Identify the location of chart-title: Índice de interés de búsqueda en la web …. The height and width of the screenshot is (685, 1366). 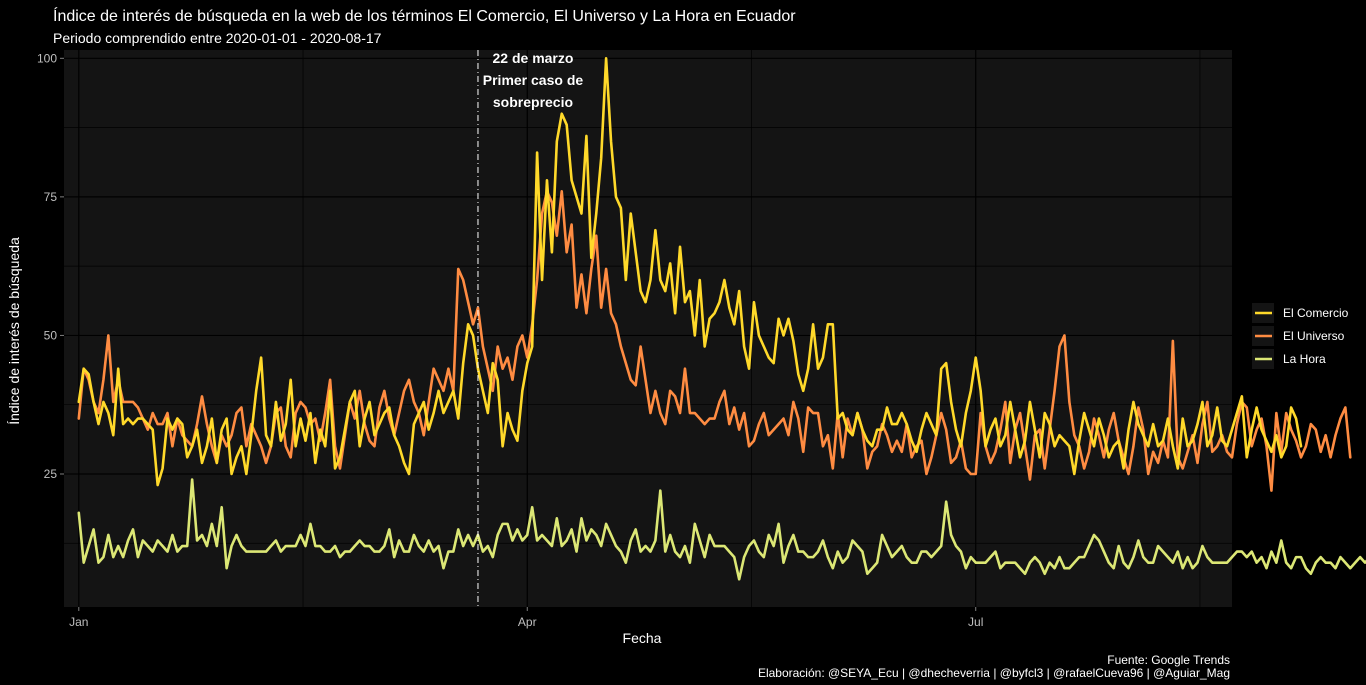
(424, 15).